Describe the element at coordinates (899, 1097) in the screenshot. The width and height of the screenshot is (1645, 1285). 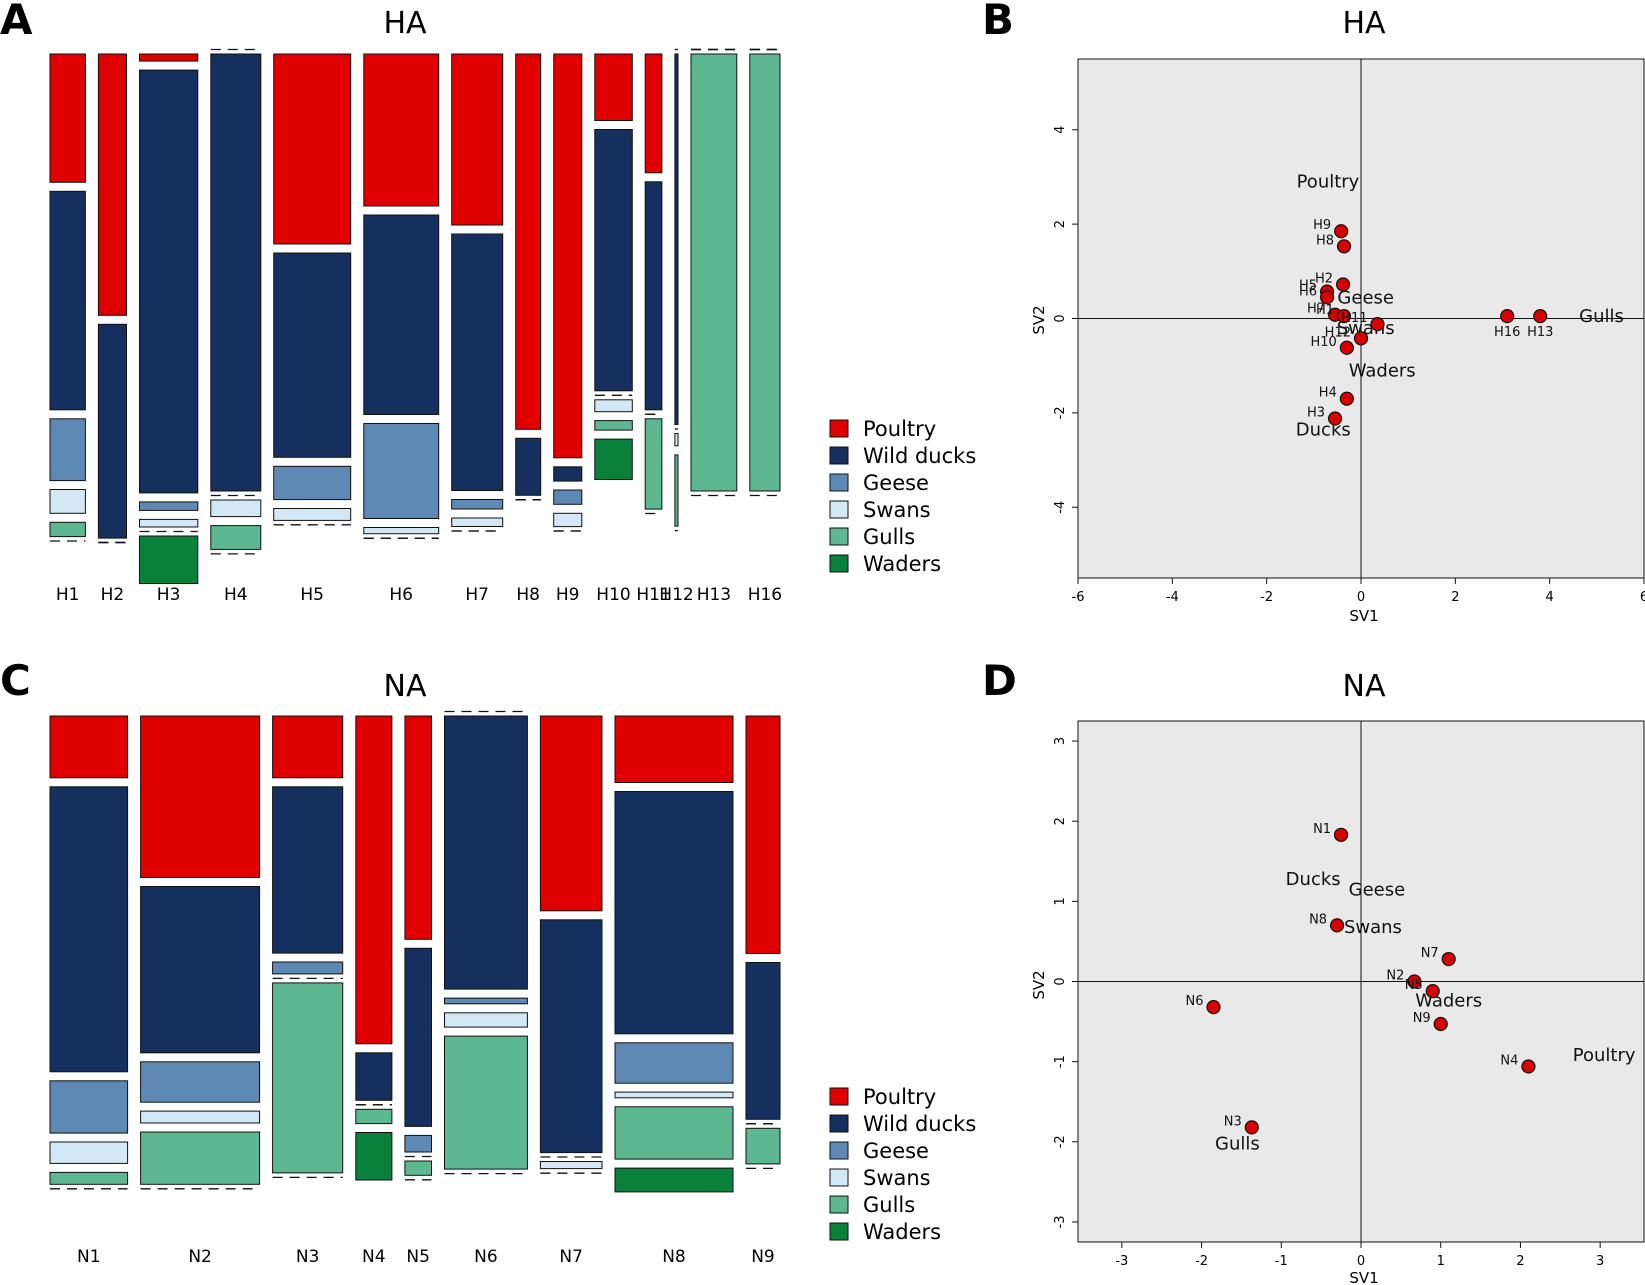
I see `legend-label-poultry: Poultry` at that location.